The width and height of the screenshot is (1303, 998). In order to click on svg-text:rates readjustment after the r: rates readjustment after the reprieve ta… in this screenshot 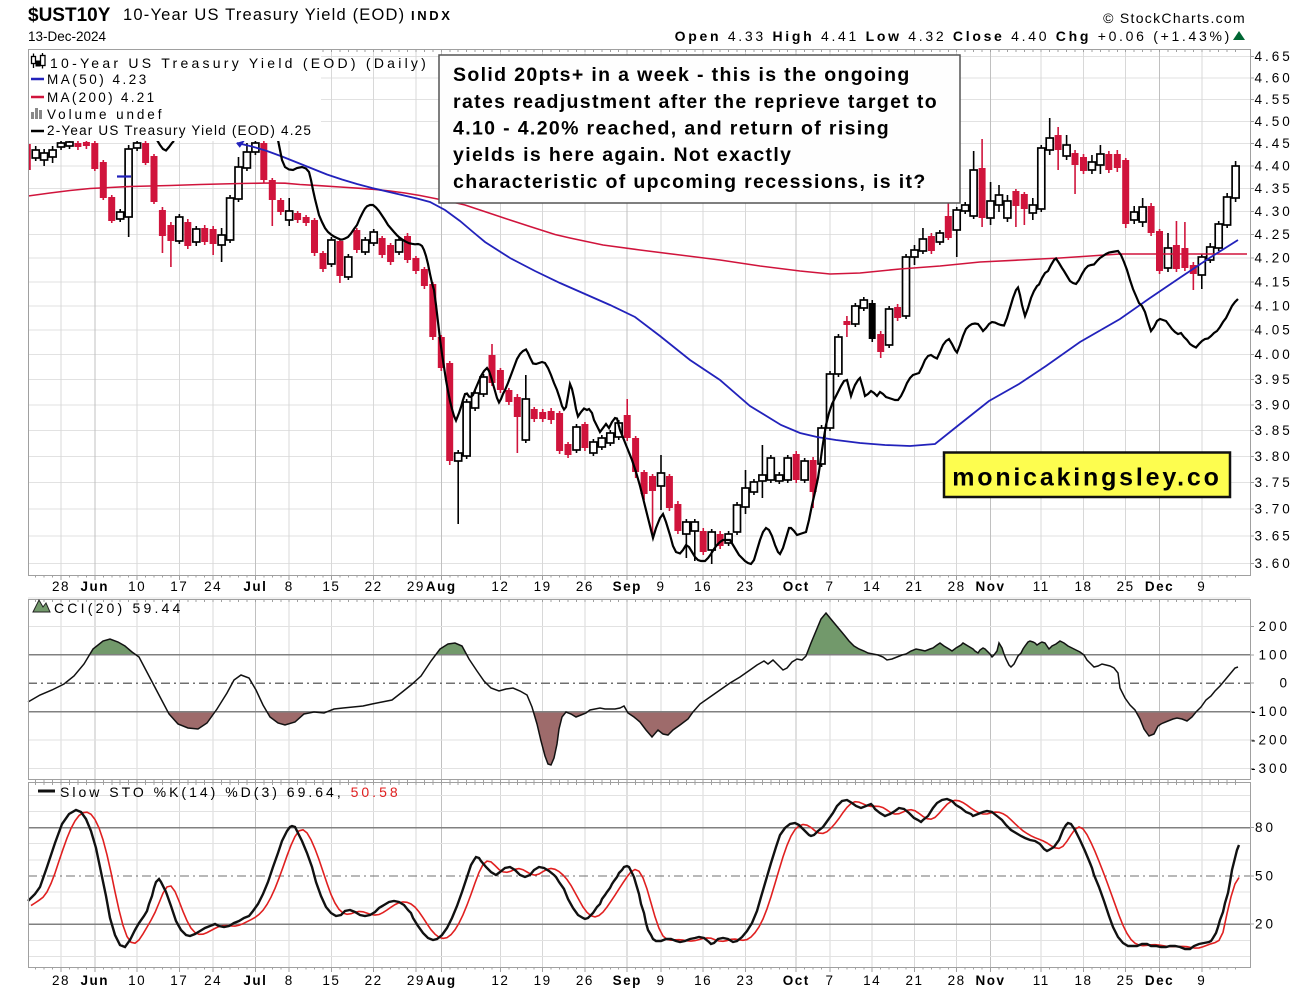, I will do `click(695, 102)`.